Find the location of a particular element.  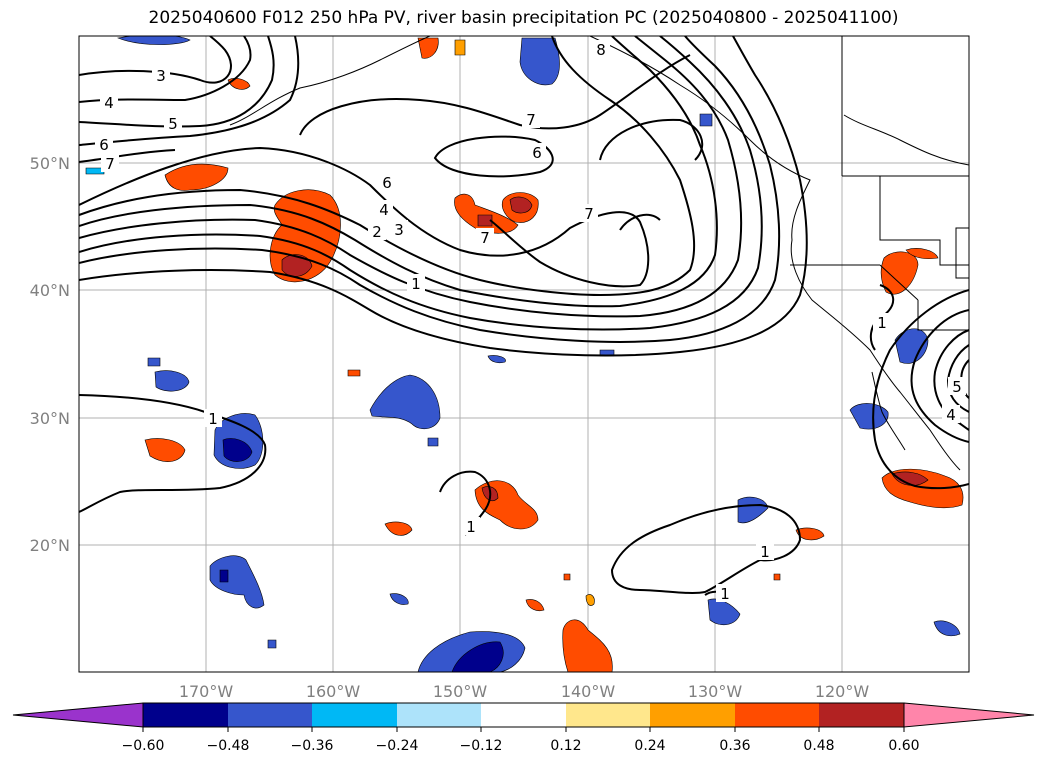

lon-tick-label: 130°W is located at coordinates (715, 691).